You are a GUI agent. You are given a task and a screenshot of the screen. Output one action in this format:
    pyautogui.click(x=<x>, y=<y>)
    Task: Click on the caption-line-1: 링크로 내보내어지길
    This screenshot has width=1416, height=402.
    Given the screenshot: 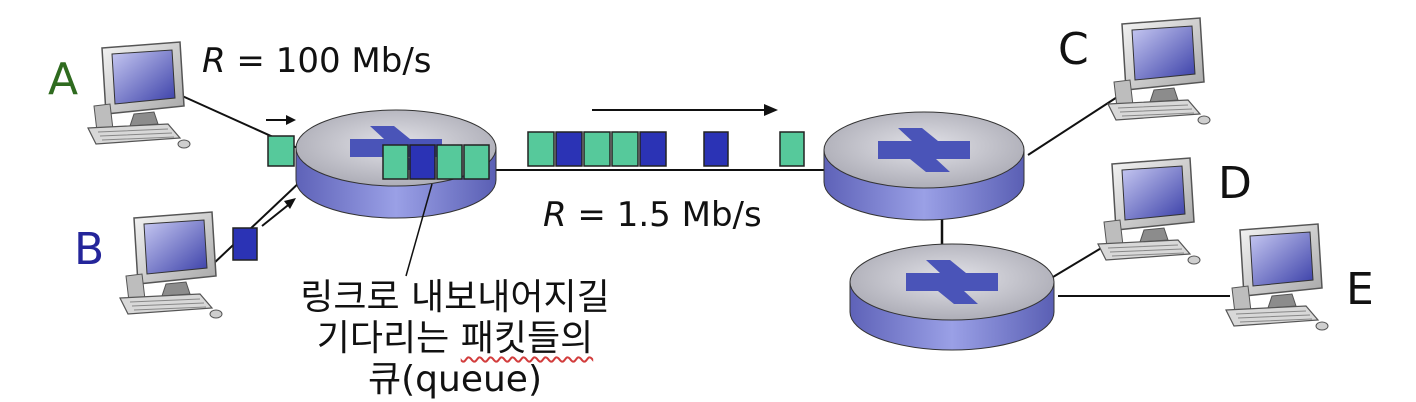 What is the action you would take?
    pyautogui.click(x=455, y=297)
    